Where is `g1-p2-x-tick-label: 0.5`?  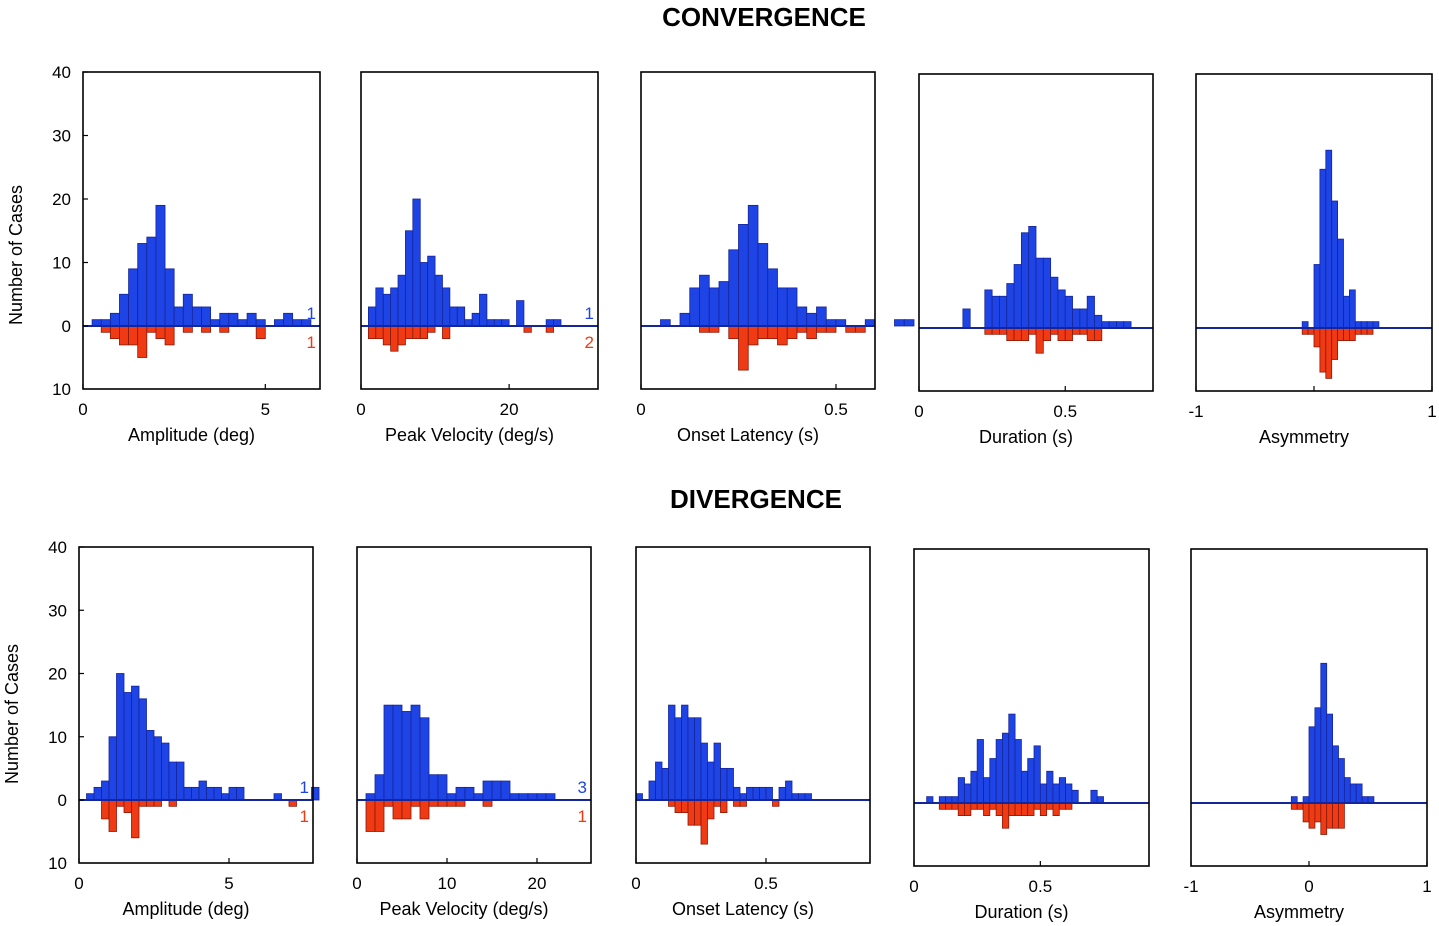
g1-p2-x-tick-label: 0.5 is located at coordinates (766, 883).